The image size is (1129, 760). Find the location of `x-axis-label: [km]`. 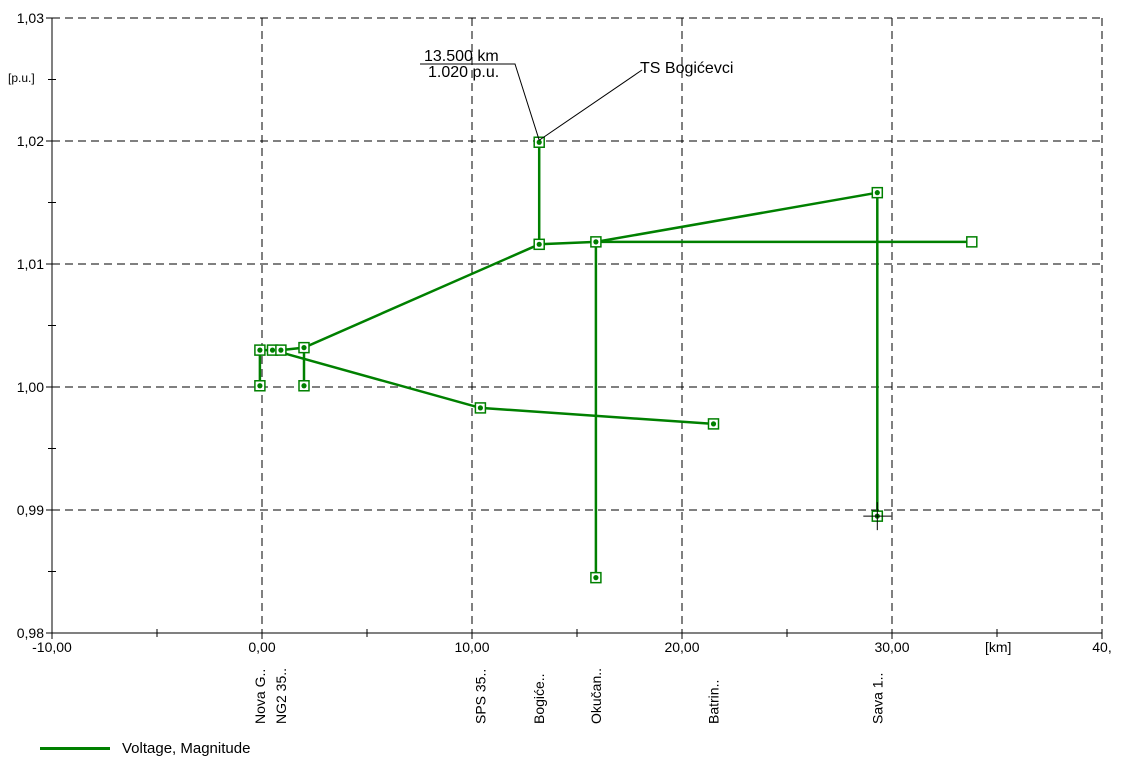

x-axis-label: [km] is located at coordinates (998, 647).